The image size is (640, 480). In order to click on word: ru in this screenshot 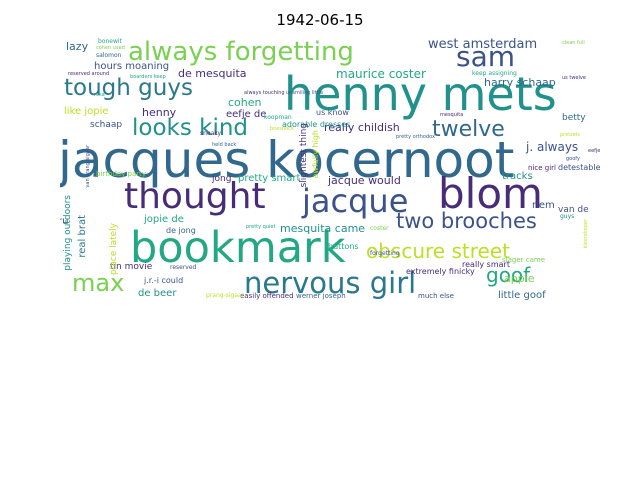, I will do `click(64, 221)`.